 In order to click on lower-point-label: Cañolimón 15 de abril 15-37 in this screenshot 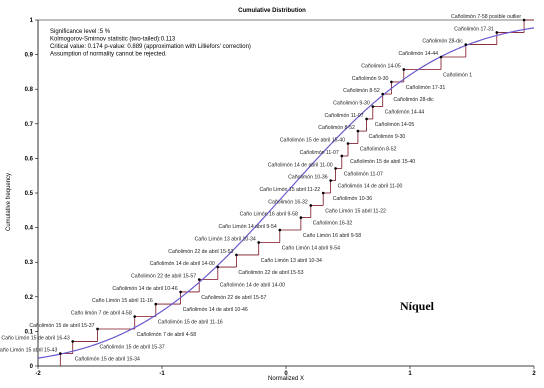, I will do `click(132, 347)`.